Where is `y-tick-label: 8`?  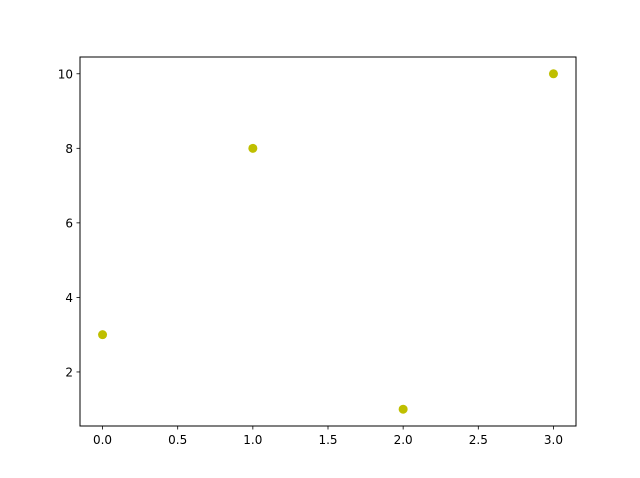
y-tick-label: 8 is located at coordinates (69, 149).